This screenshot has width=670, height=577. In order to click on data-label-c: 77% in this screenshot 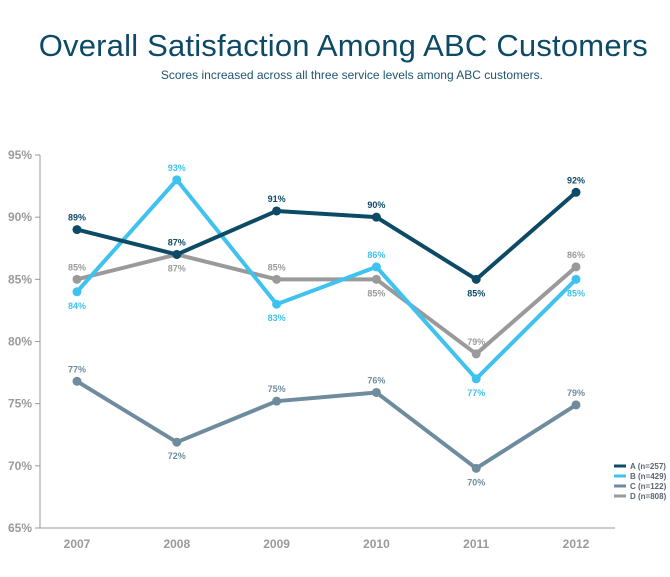, I will do `click(77, 369)`.